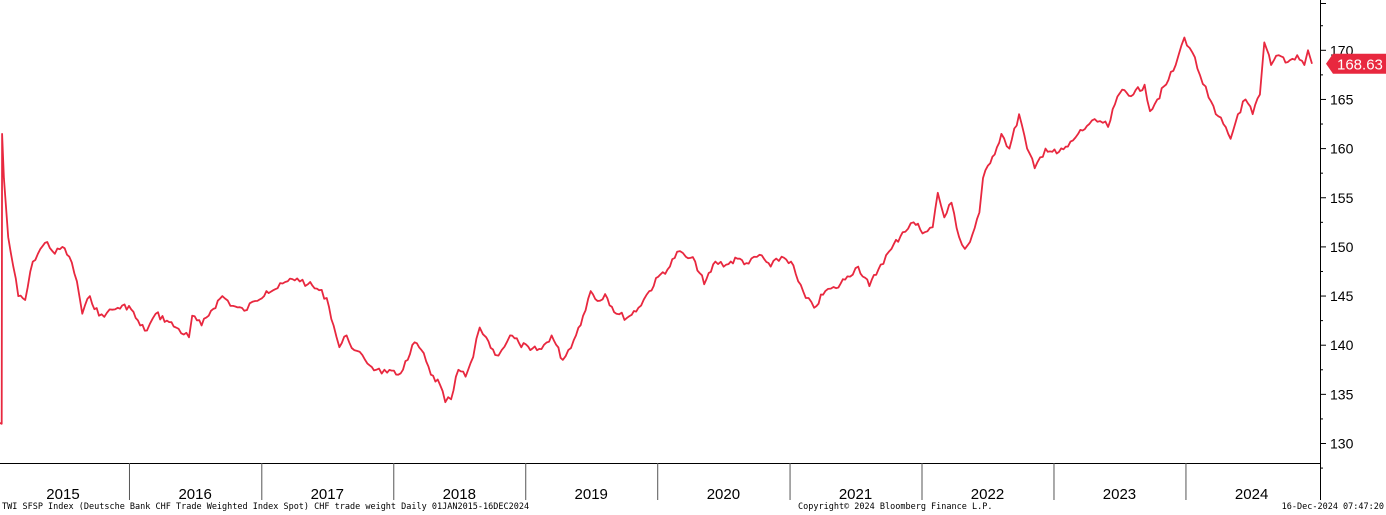  What do you see at coordinates (327, 494) in the screenshot?
I see `x-tick-label: 2017` at bounding box center [327, 494].